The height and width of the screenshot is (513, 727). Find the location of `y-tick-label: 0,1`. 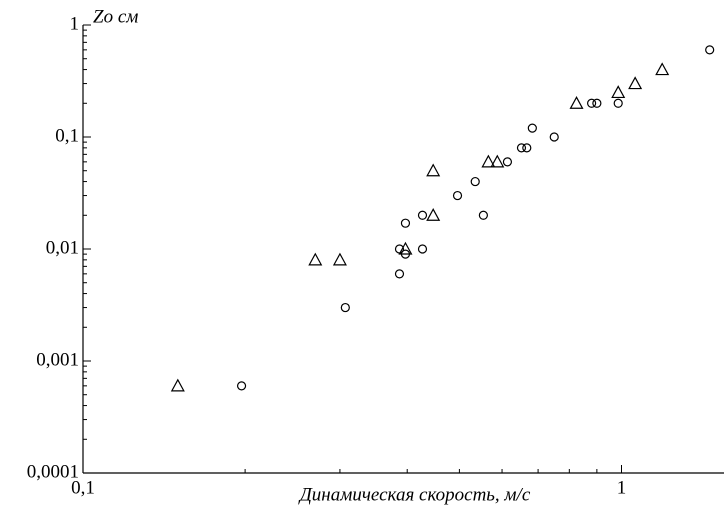

y-tick-label: 0,1 is located at coordinates (67, 135).